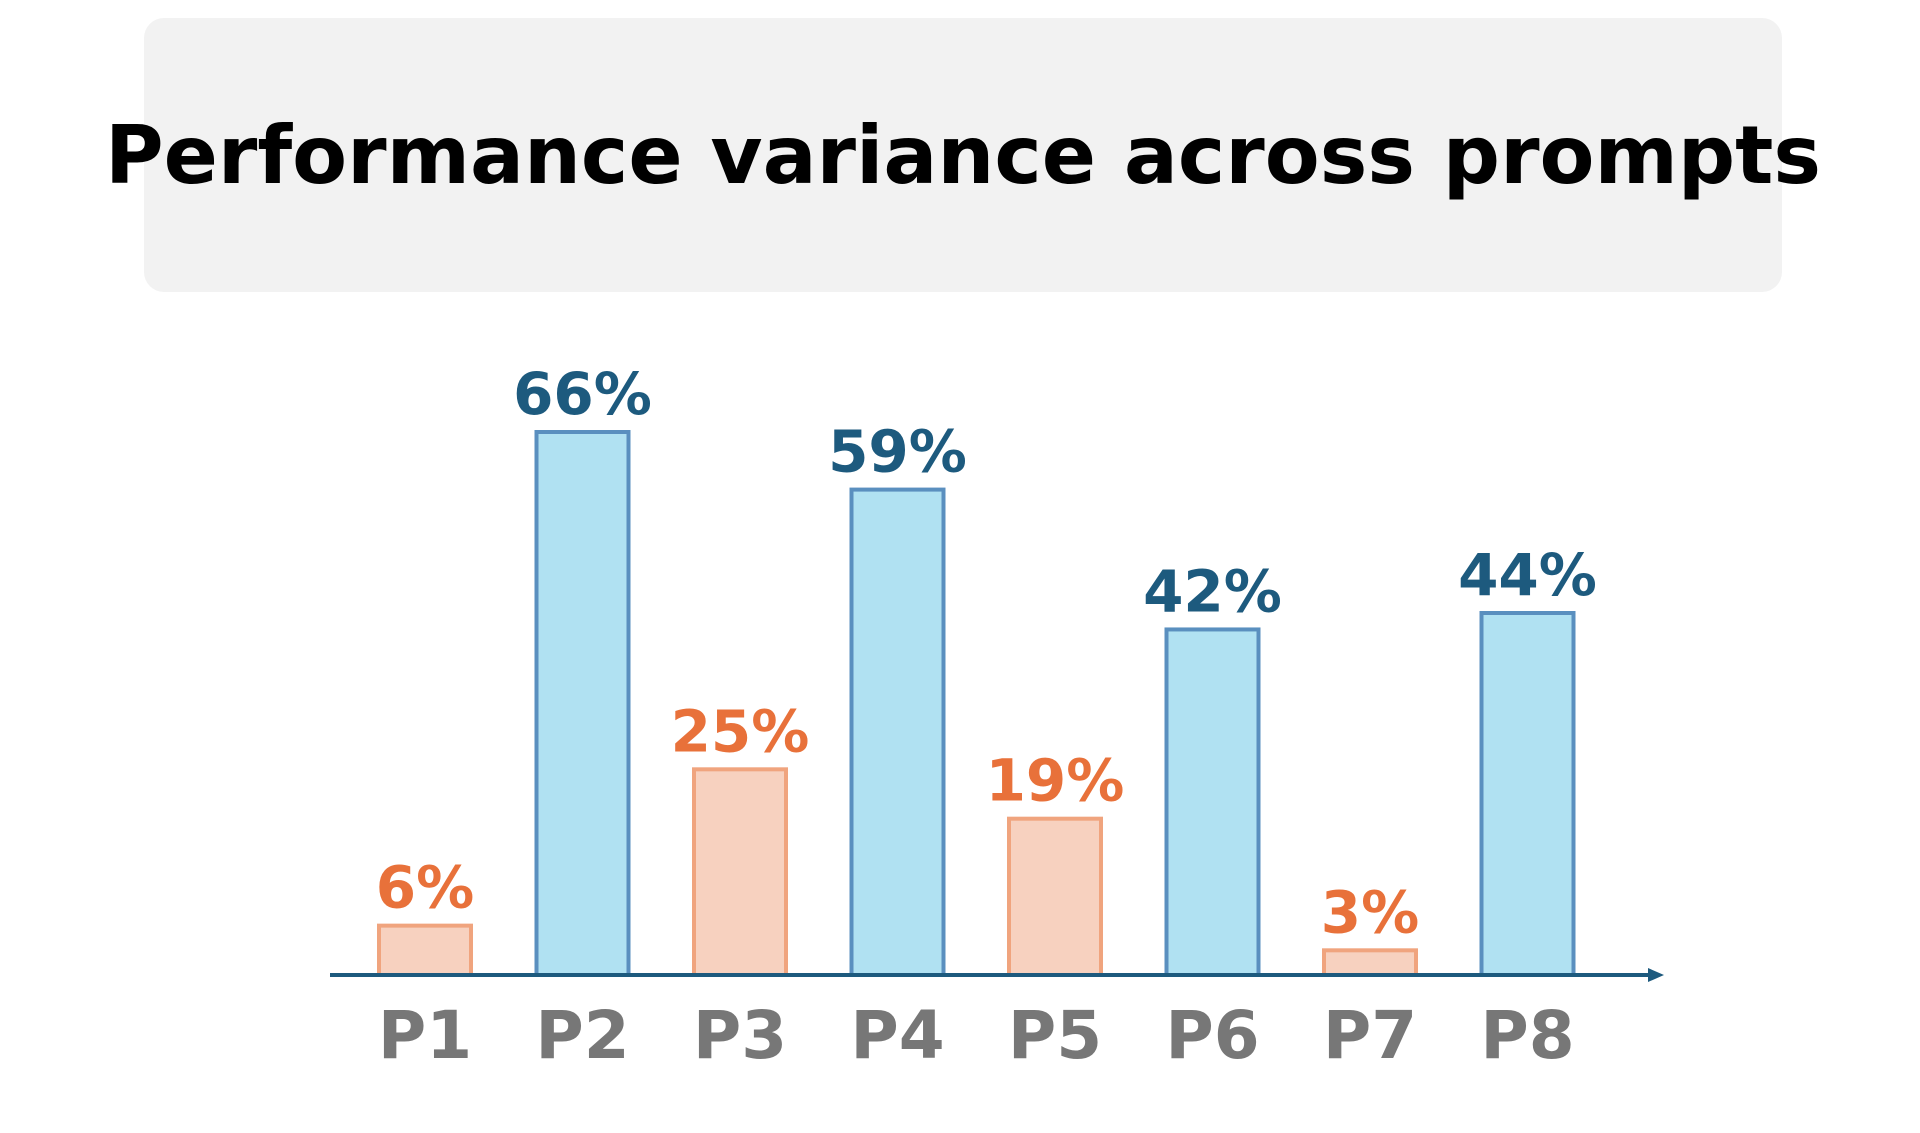 The width and height of the screenshot is (1920, 1133). Describe the element at coordinates (425, 1035) in the screenshot. I see `tick-label-p1: P1` at that location.